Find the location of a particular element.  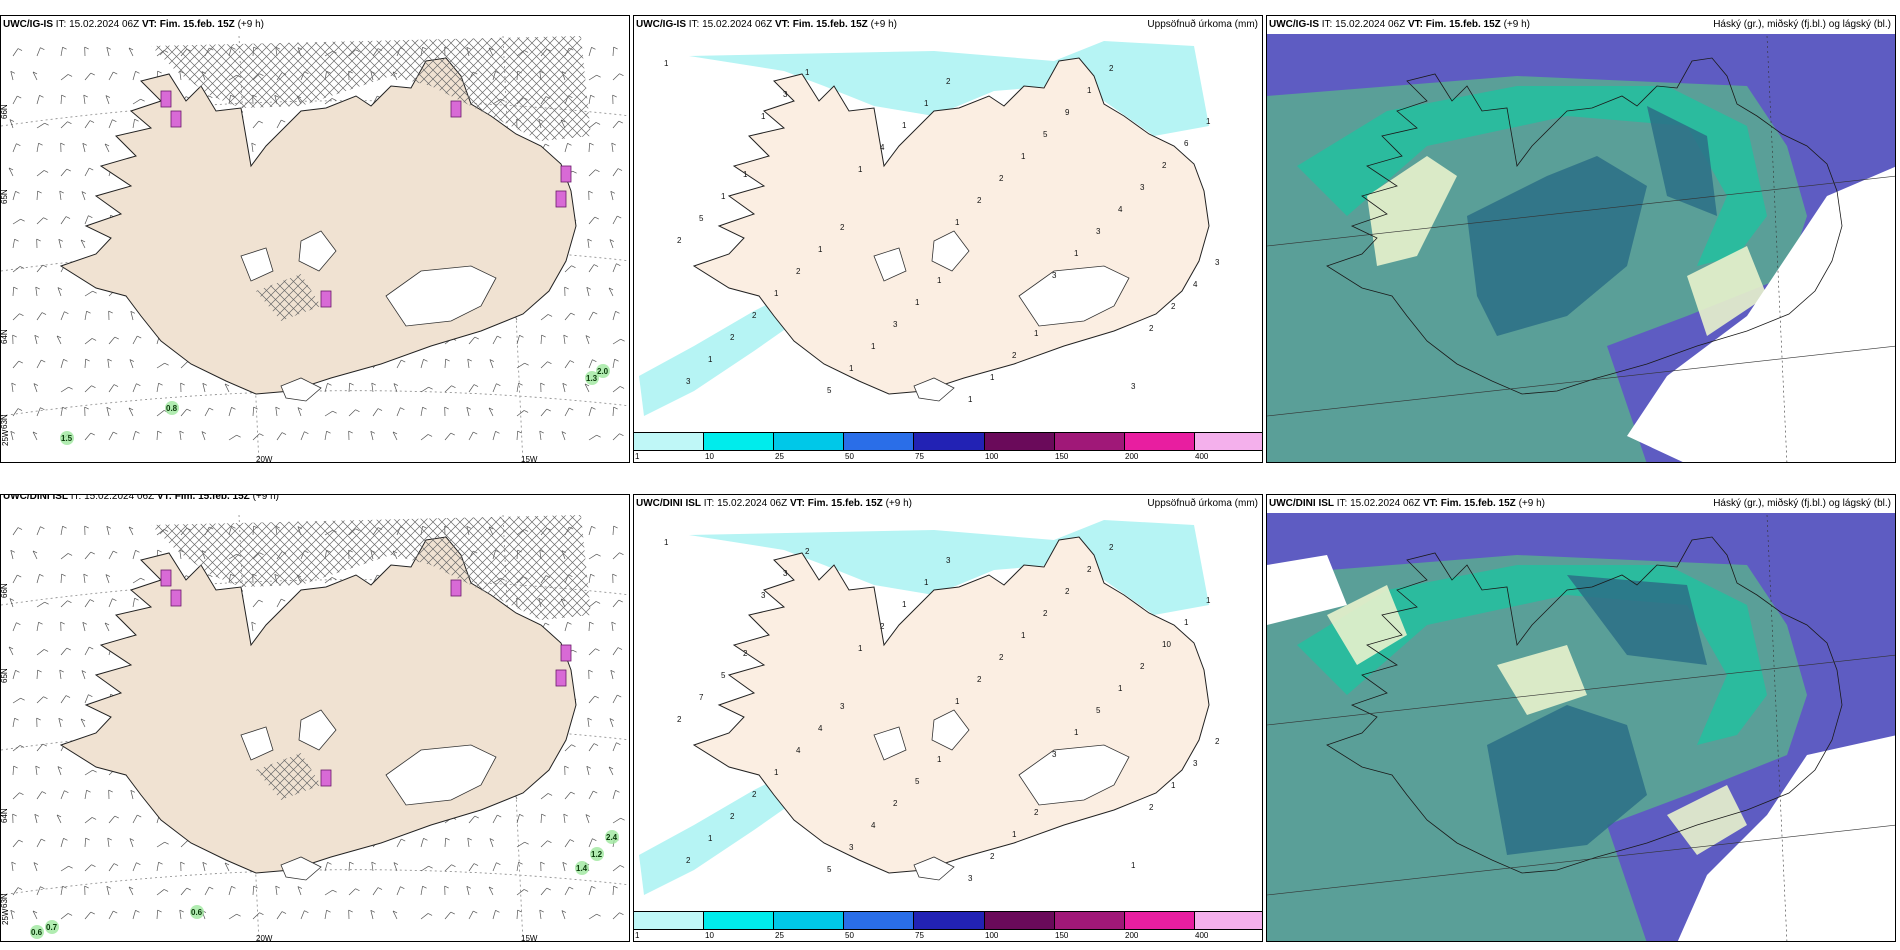

legend-tick: 25 is located at coordinates (779, 935).